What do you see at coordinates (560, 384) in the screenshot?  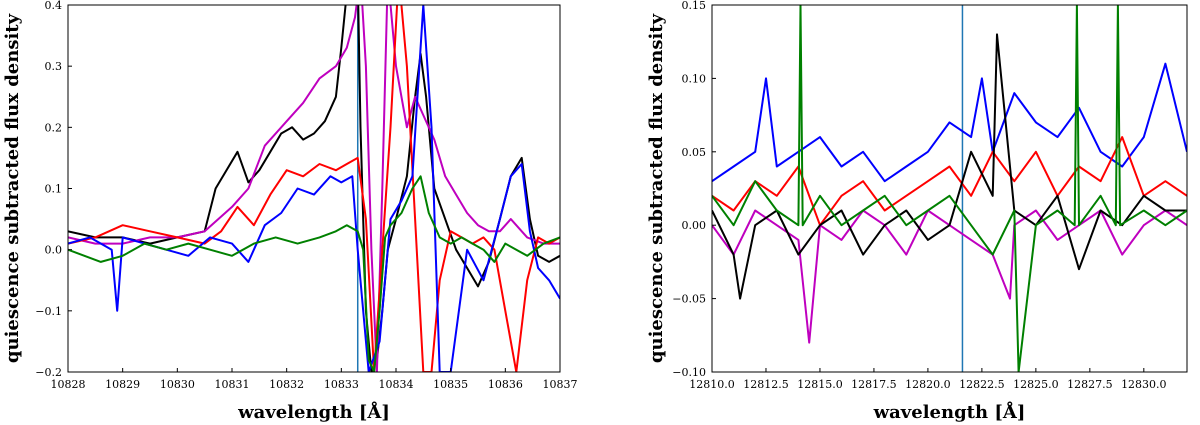 I see `x-tick-label: 10837` at bounding box center [560, 384].